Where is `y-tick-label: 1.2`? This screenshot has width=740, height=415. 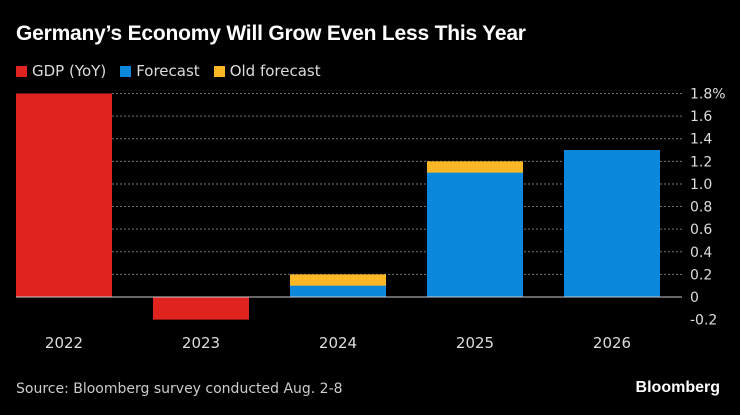 y-tick-label: 1.2 is located at coordinates (701, 162).